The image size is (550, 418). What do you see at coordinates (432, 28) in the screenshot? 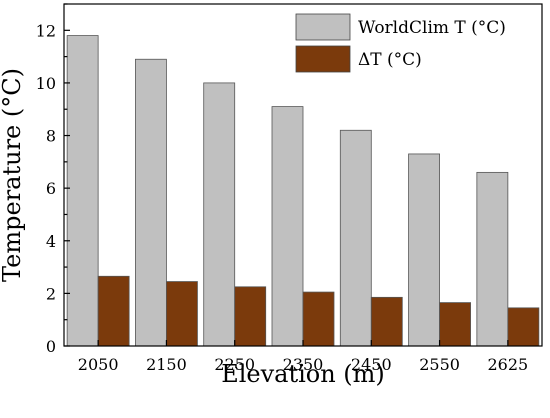
I see `legend-label-worldclim: WorldClim T (°C)` at bounding box center [432, 28].